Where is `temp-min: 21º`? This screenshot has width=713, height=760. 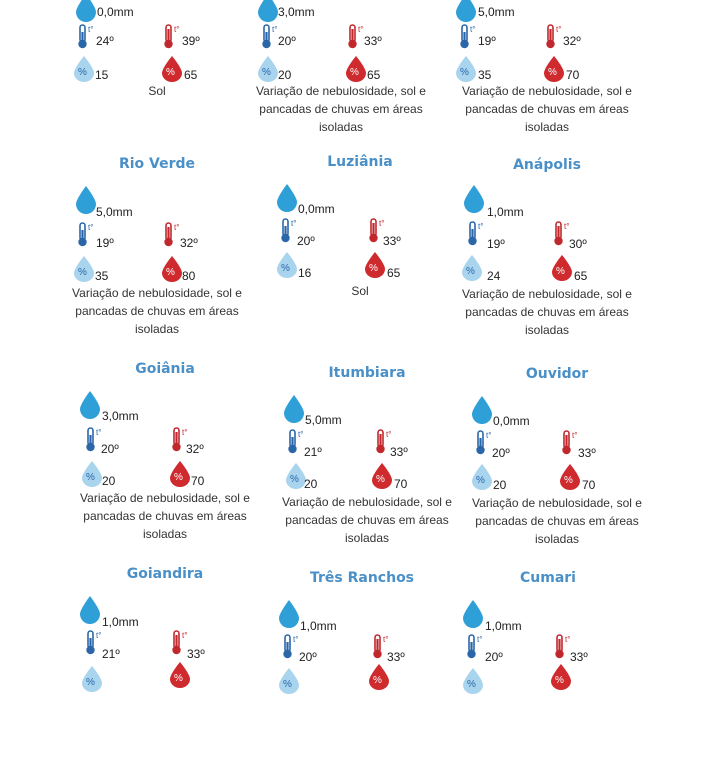
temp-min: 21º is located at coordinates (111, 654).